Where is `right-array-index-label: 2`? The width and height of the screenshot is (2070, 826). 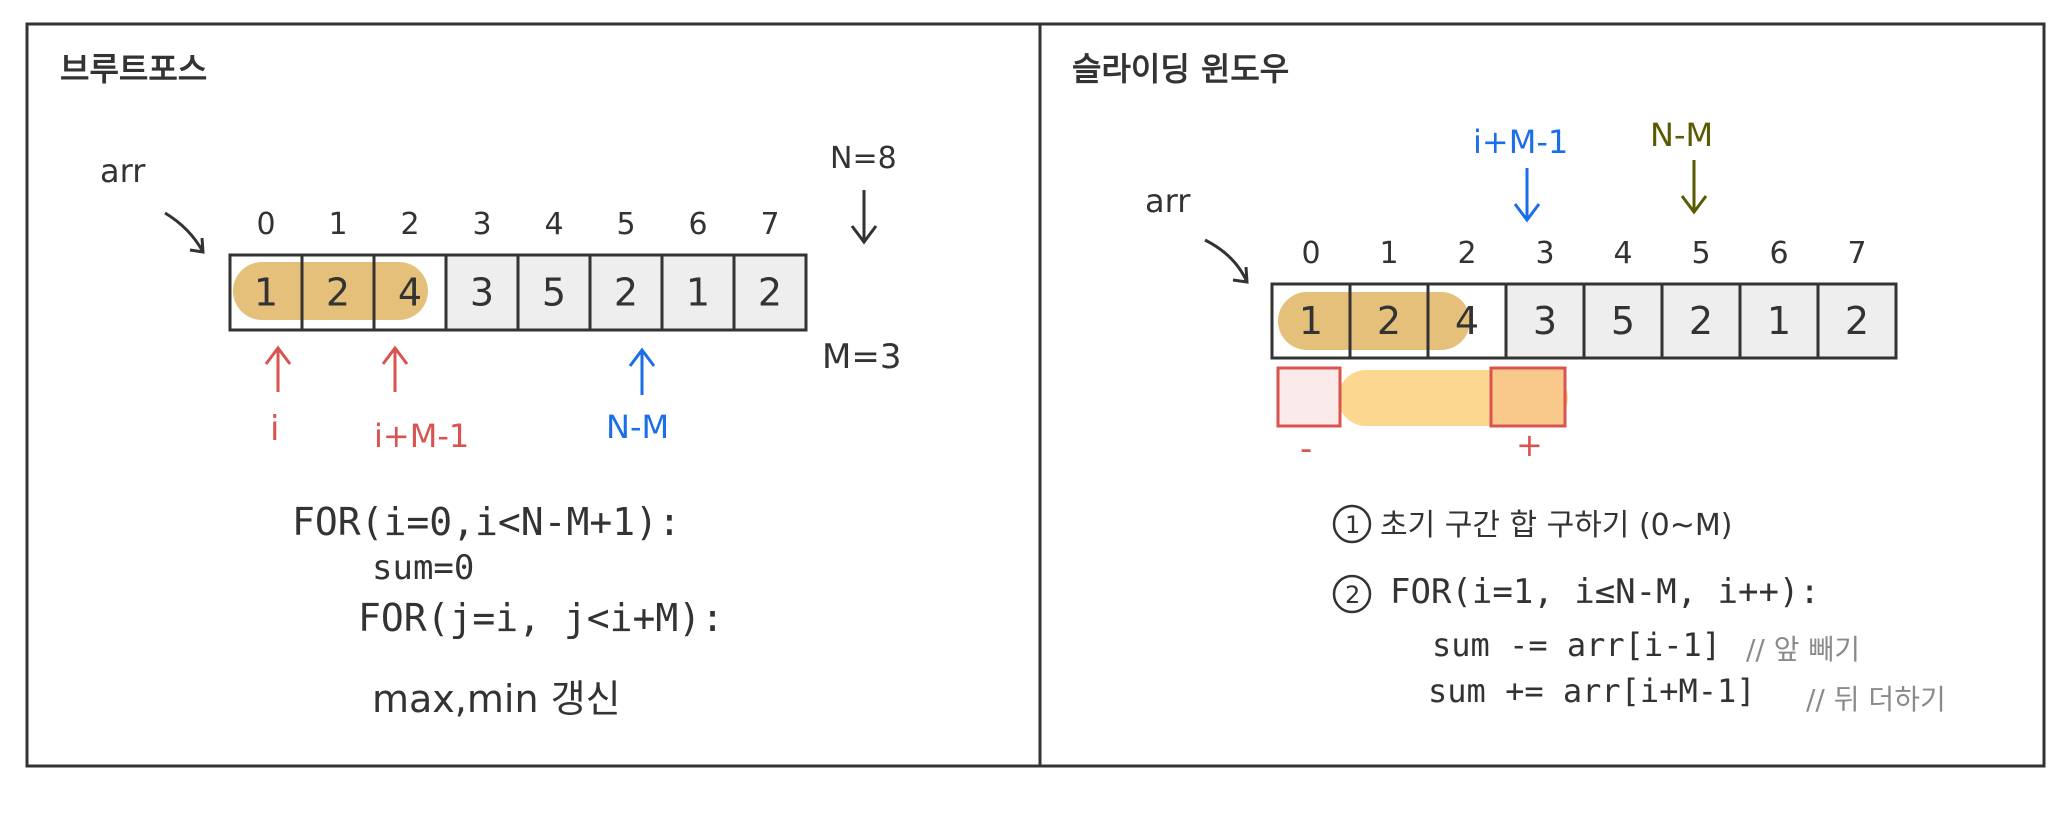 right-array-index-label: 2 is located at coordinates (1466, 253).